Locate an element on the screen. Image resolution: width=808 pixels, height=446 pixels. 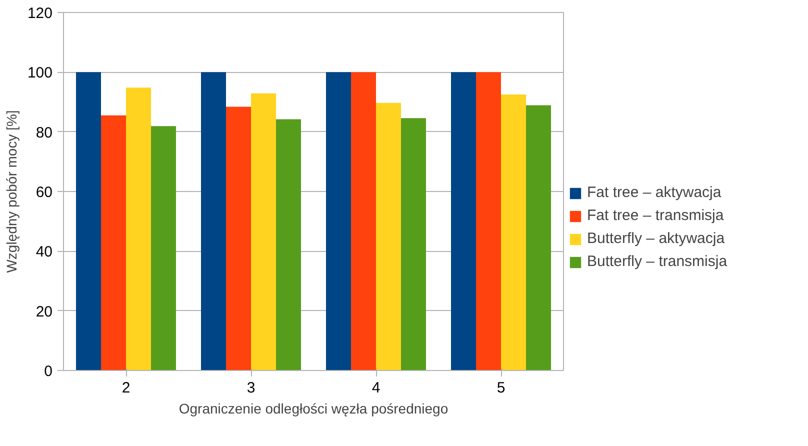
x-tick-label: 2 is located at coordinates (126, 388).